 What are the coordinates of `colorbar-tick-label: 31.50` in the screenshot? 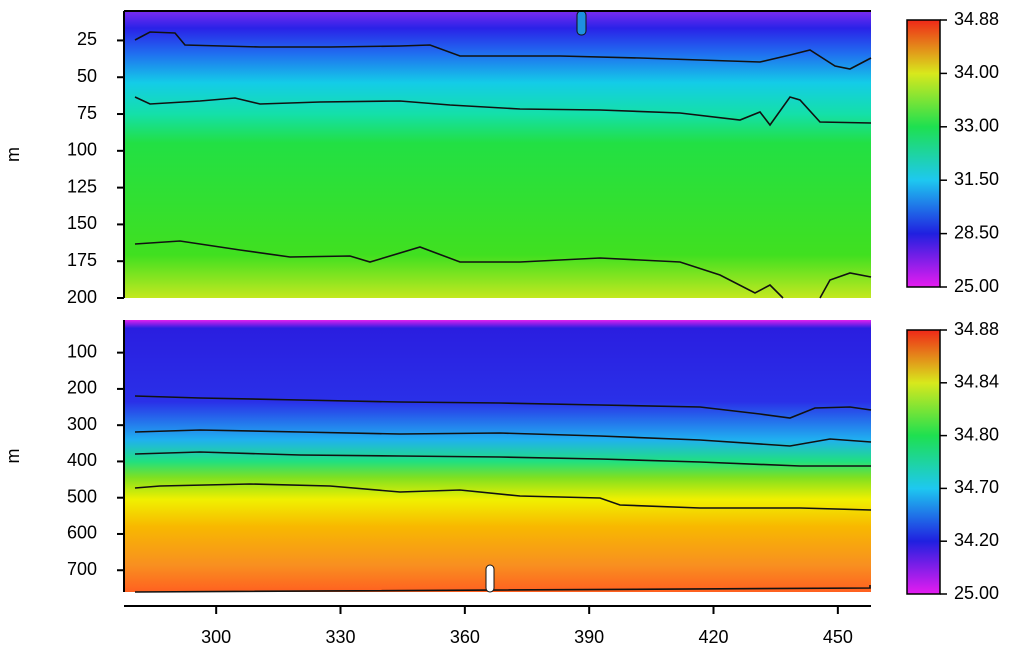 It's located at (976, 179).